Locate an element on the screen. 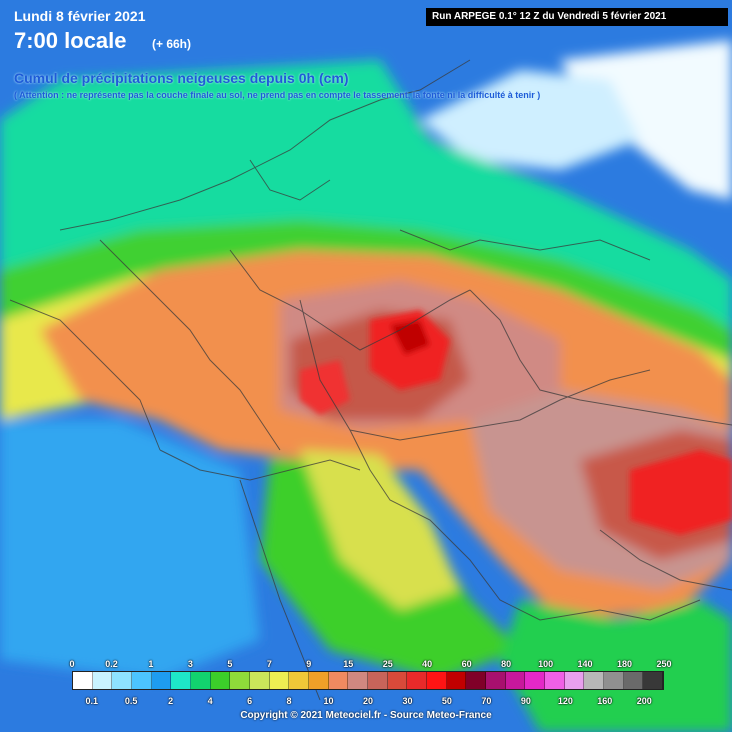 This screenshot has width=732, height=732. legend-upper-label: 0.2 is located at coordinates (111, 664).